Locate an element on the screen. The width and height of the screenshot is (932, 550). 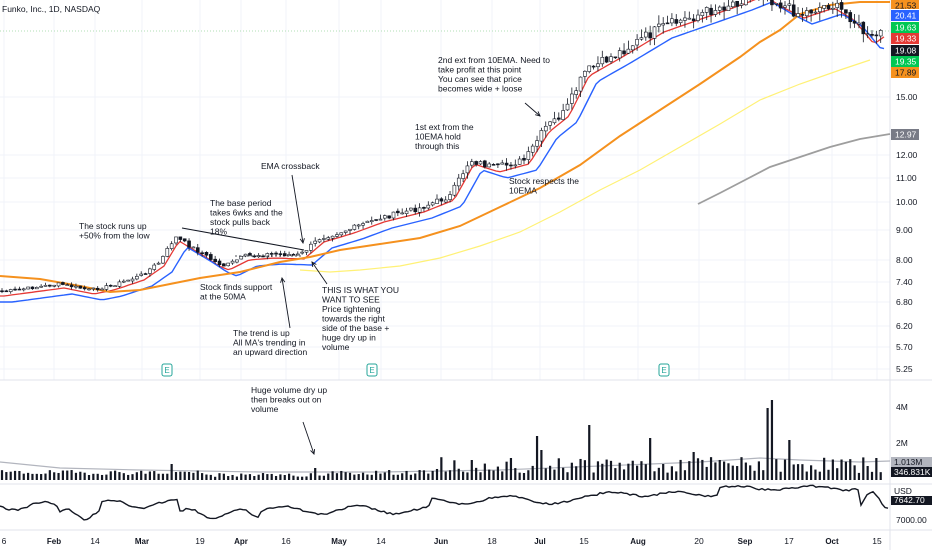
annotation-line: 2nd ext from 10EMA. Need to is located at coordinates (494, 60).